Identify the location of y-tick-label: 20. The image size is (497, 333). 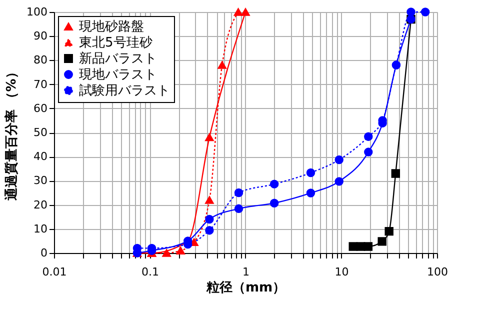
(41, 205).